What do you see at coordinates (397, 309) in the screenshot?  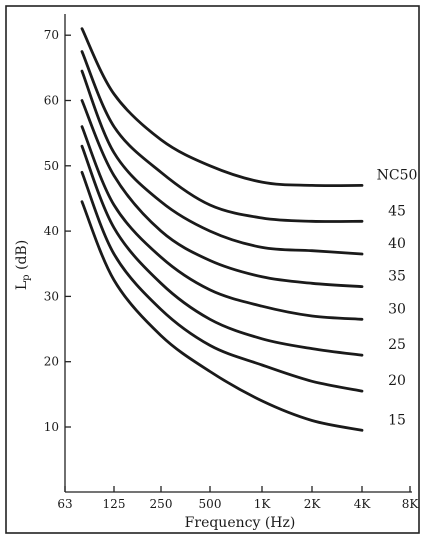 I see `series-label-30: 30` at bounding box center [397, 309].